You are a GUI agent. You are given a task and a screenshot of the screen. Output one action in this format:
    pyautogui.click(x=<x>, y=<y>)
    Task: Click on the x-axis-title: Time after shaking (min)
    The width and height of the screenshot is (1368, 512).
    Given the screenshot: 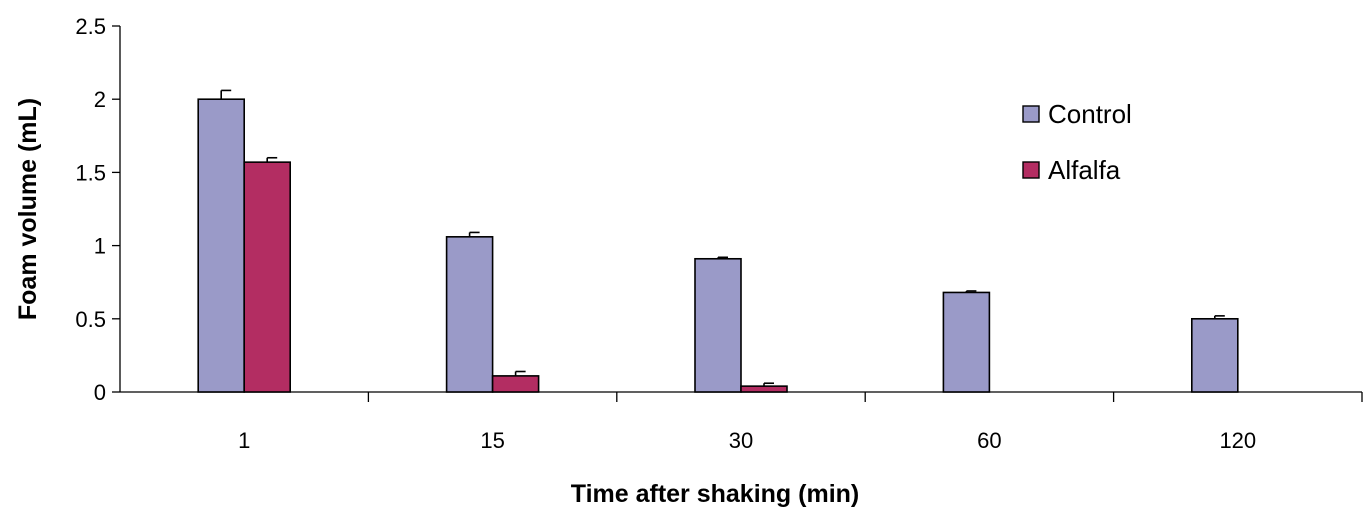 What is the action you would take?
    pyautogui.click(x=715, y=494)
    